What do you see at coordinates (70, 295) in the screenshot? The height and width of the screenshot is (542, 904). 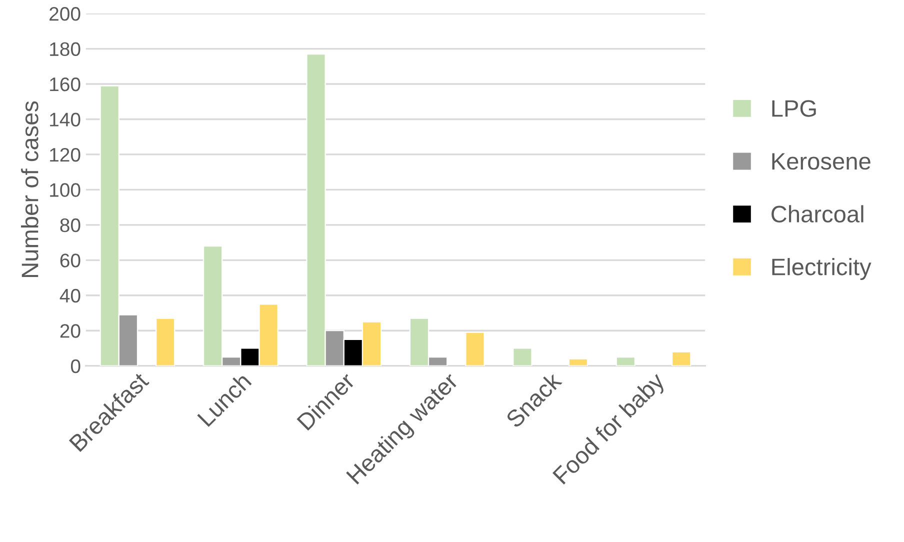 I see `y-tick-label: 40` at bounding box center [70, 295].